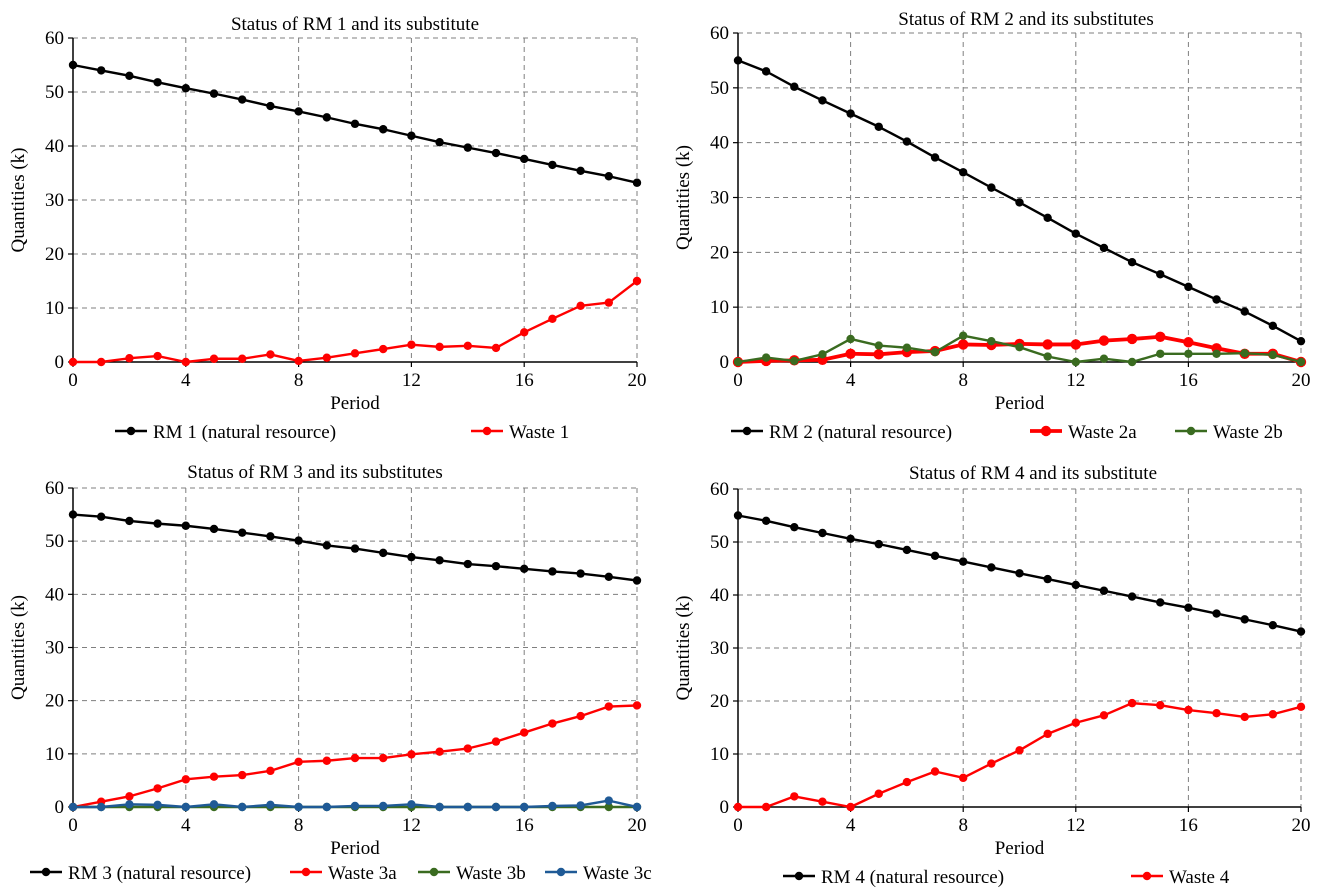  I want to click on legend-label: RM 1 (natural resource), so click(244, 432).